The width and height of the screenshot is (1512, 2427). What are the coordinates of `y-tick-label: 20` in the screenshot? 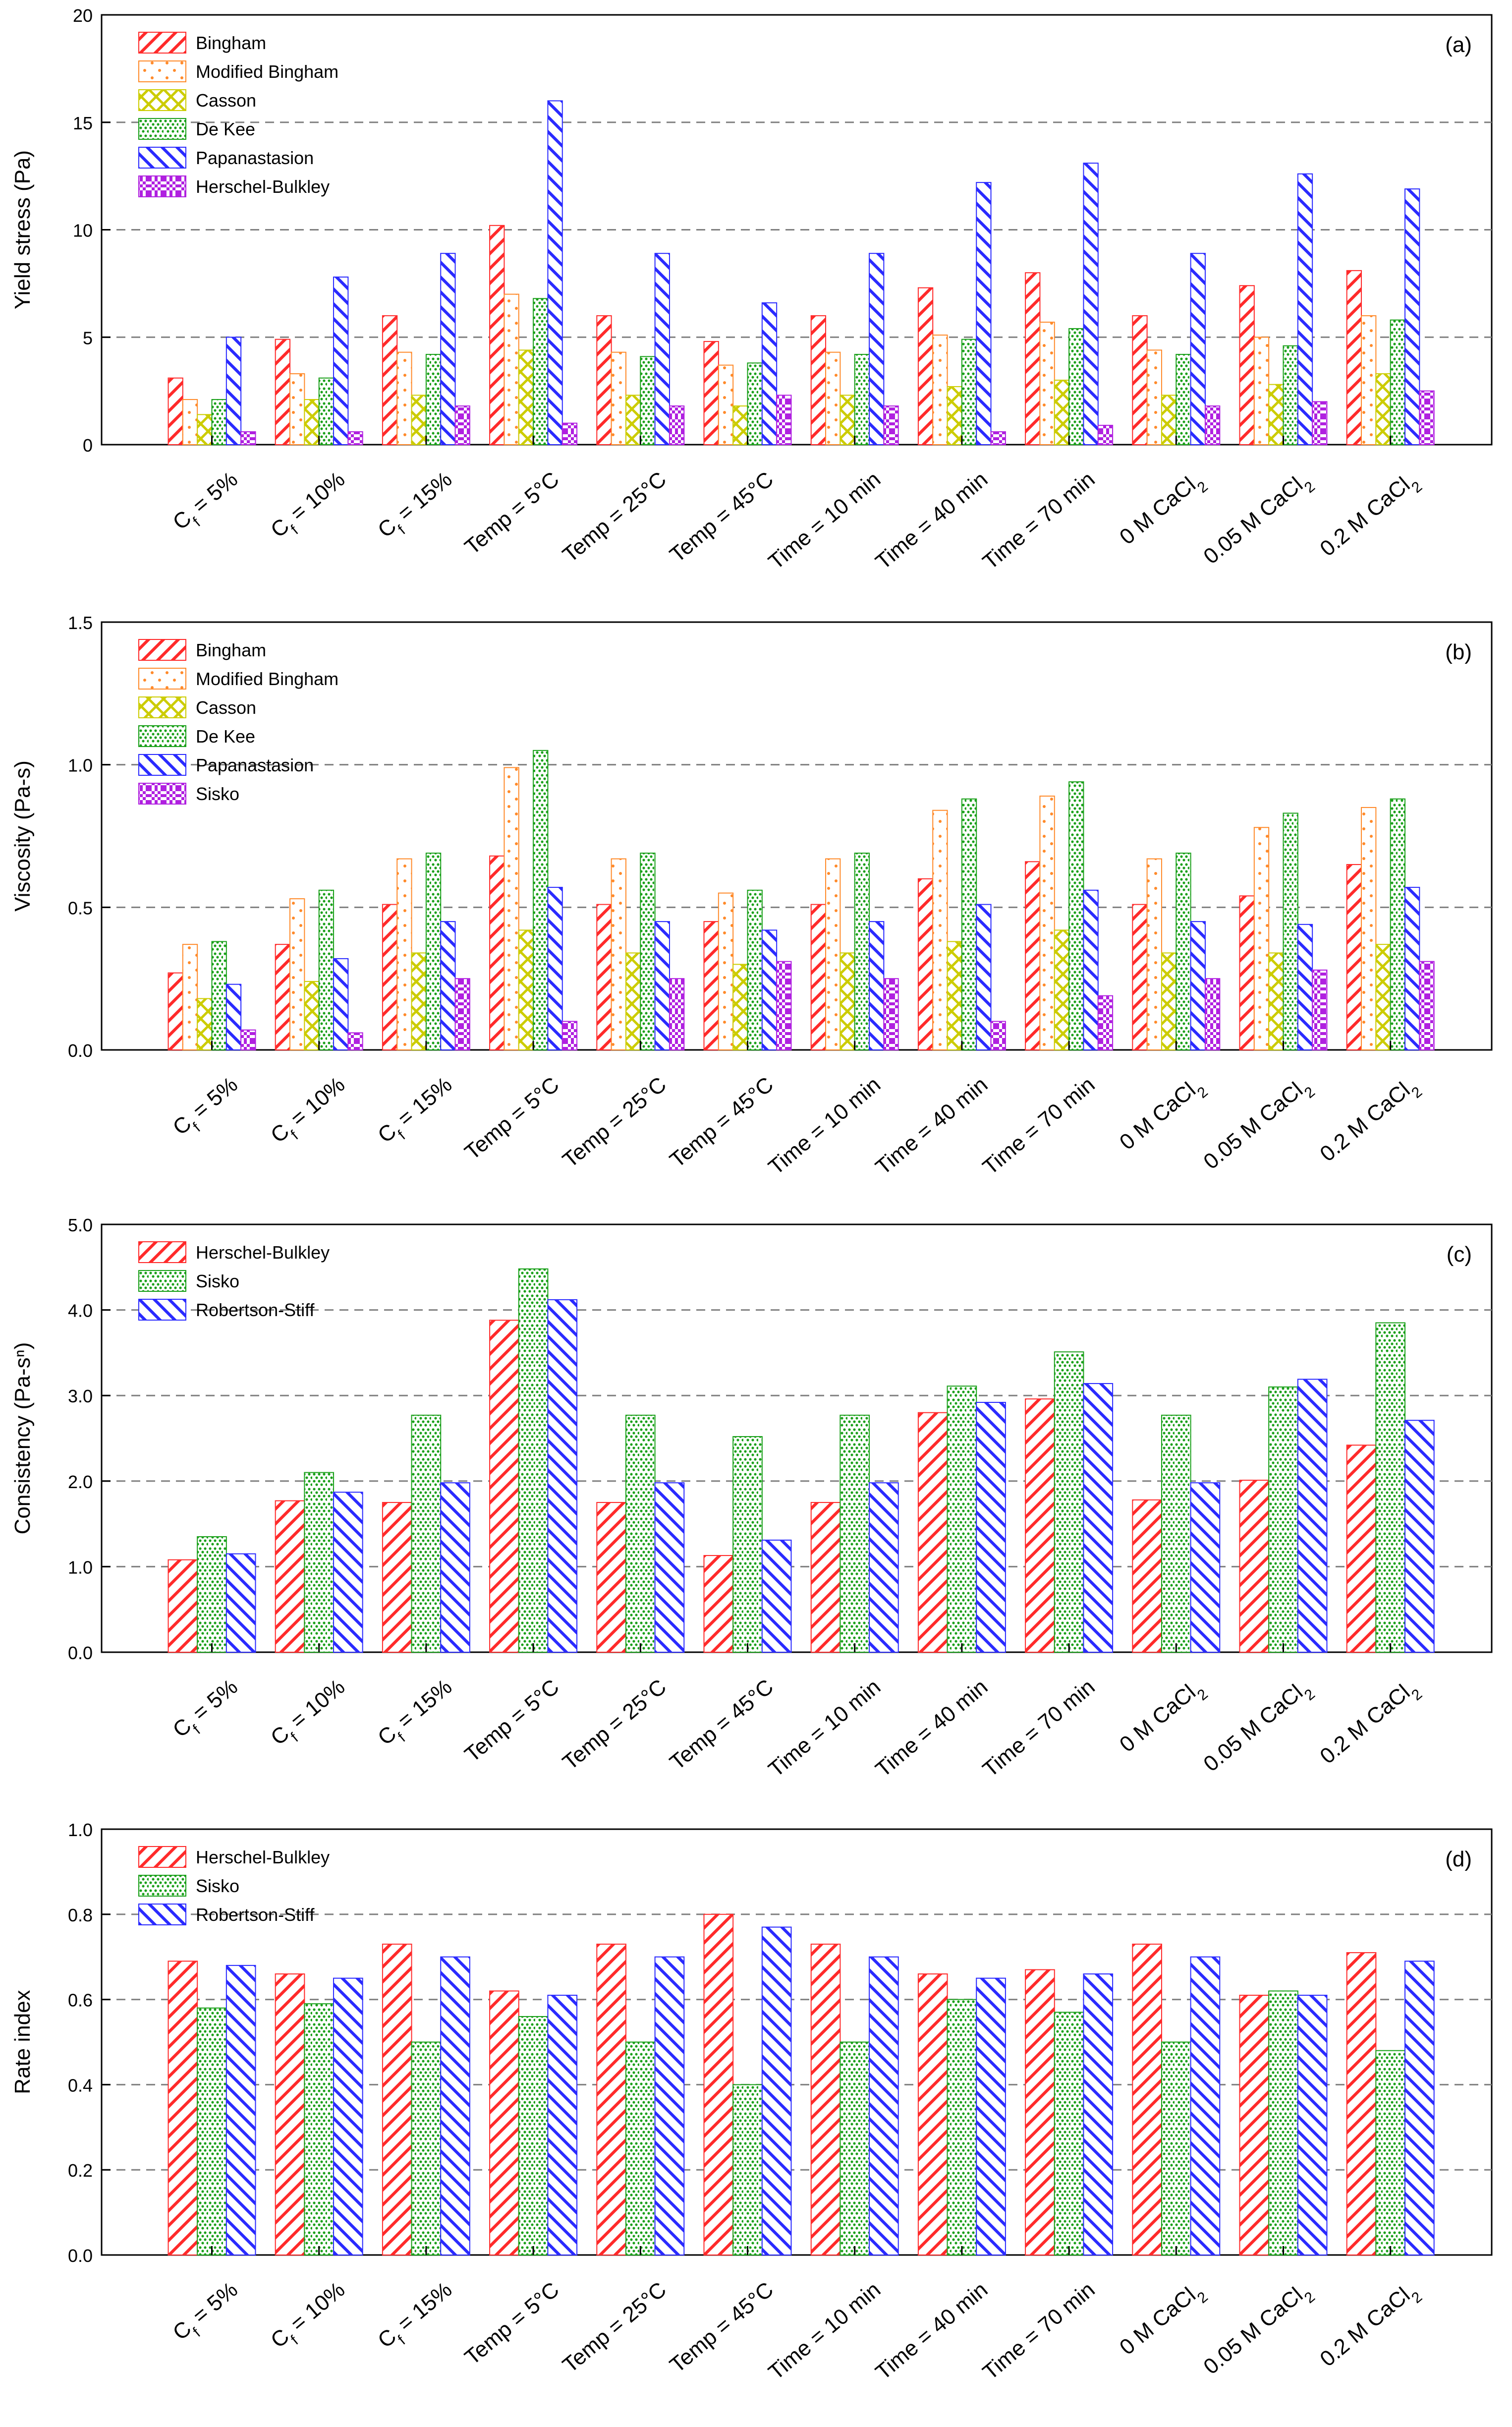 It's located at (83, 15).